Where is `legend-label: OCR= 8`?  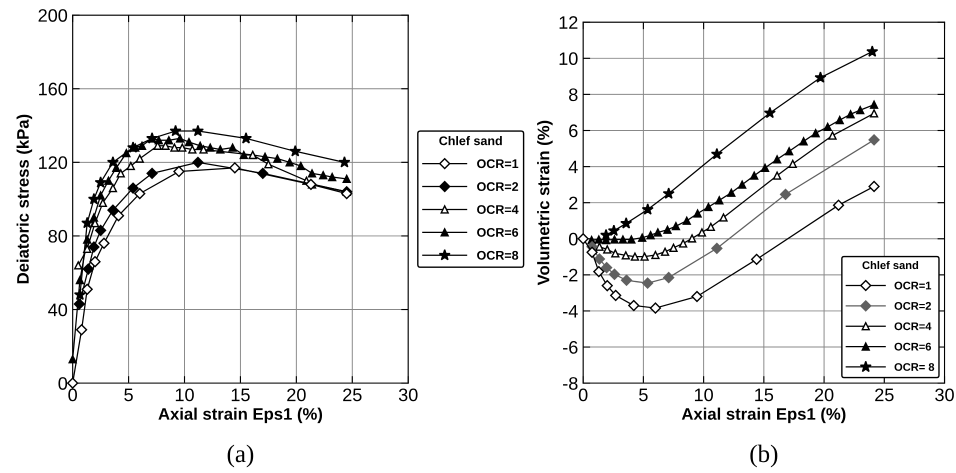 legend-label: OCR= 8 is located at coordinates (914, 367).